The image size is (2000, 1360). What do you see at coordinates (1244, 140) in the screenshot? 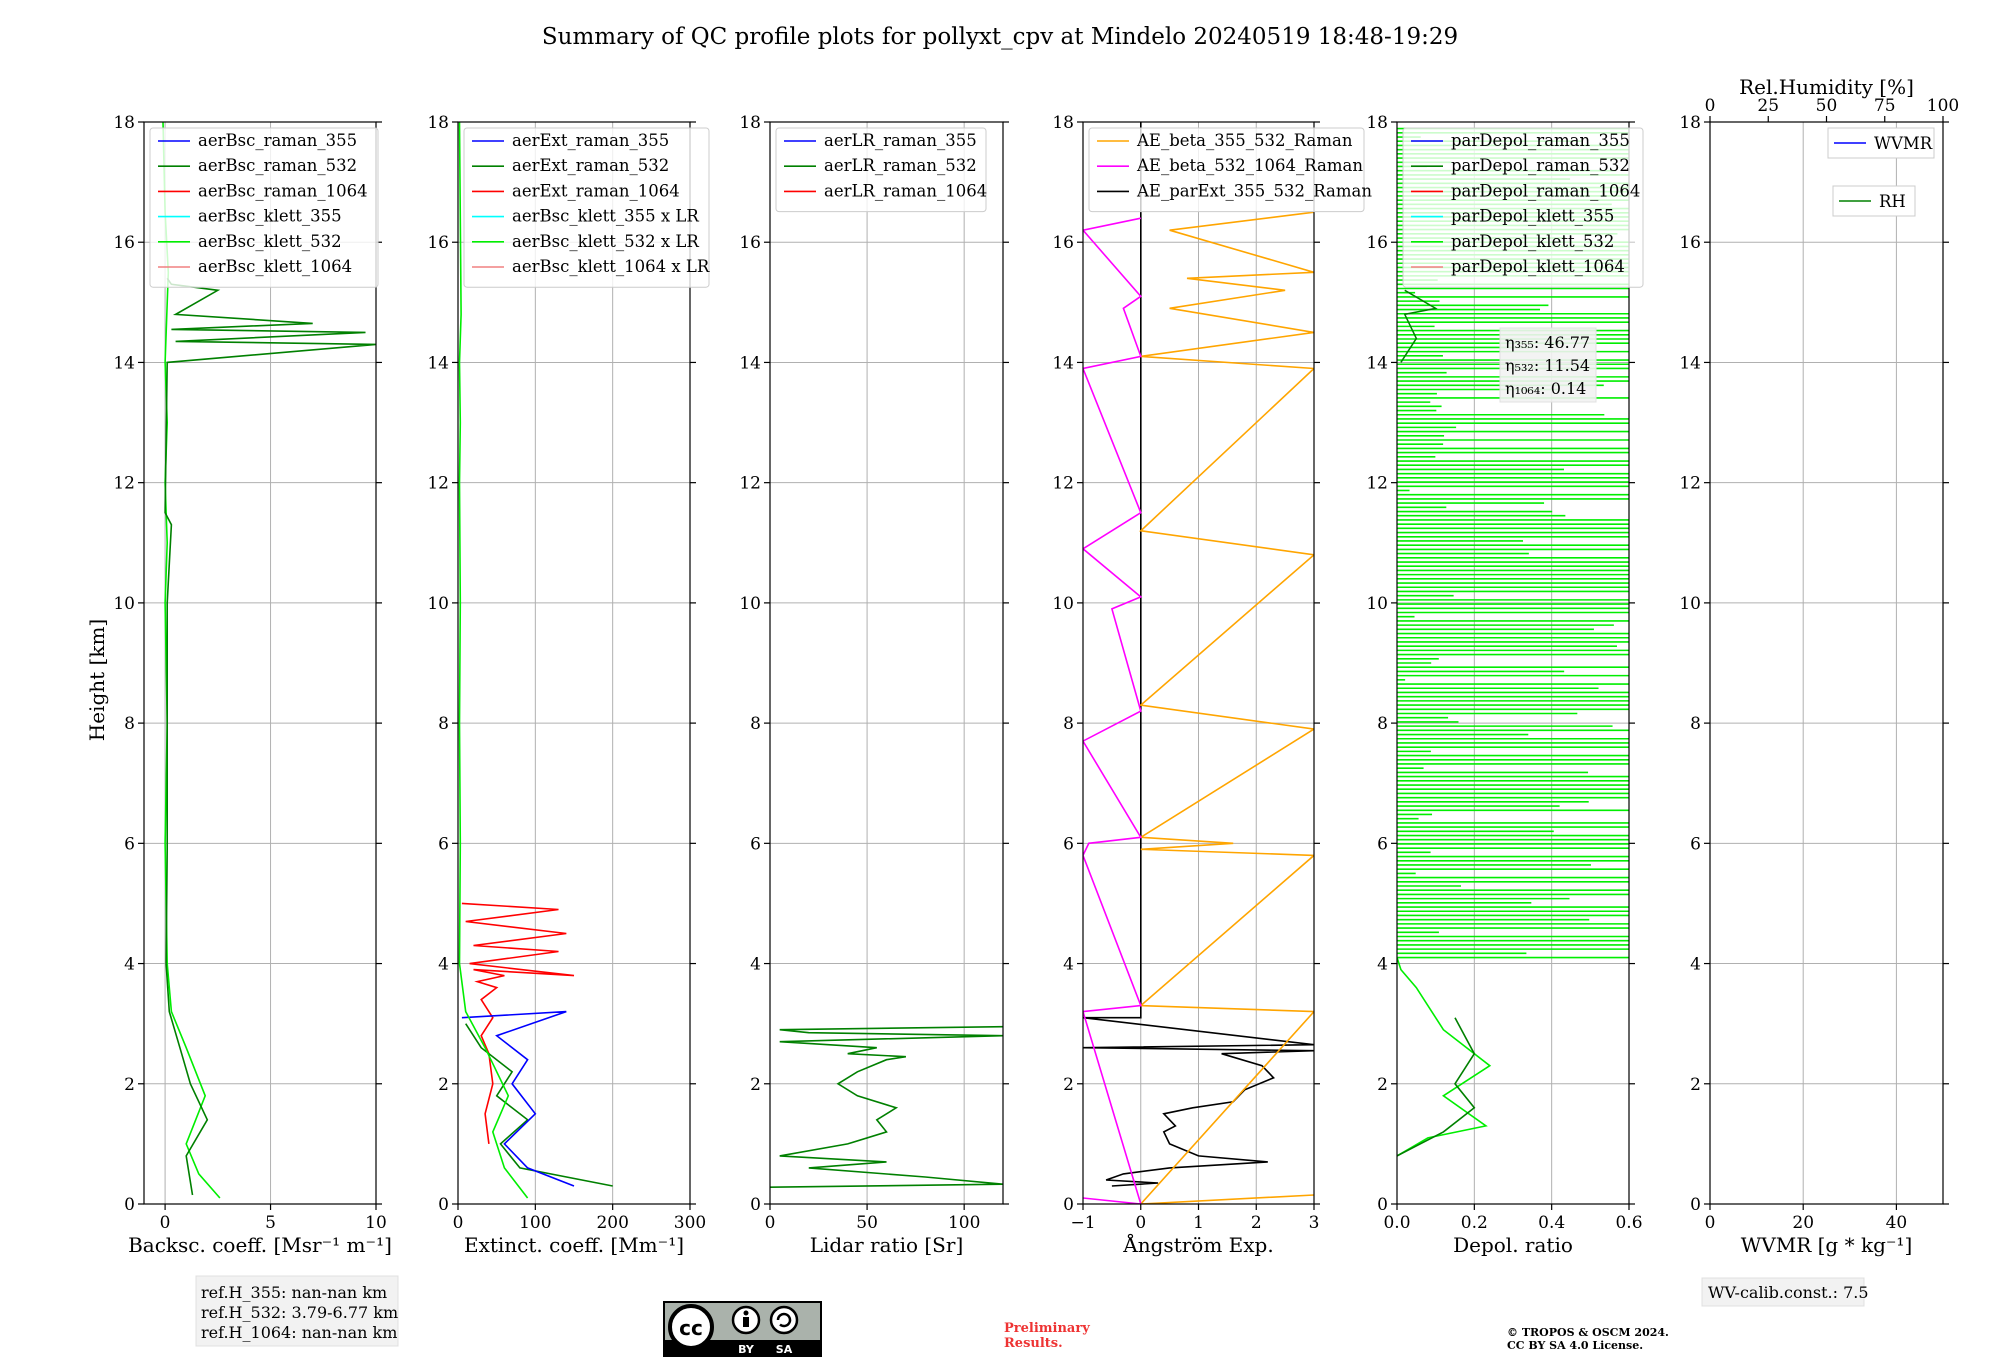
I see `legend-label-ae-beta-355-532-raman: AE_beta_355_532_Raman` at bounding box center [1244, 140].